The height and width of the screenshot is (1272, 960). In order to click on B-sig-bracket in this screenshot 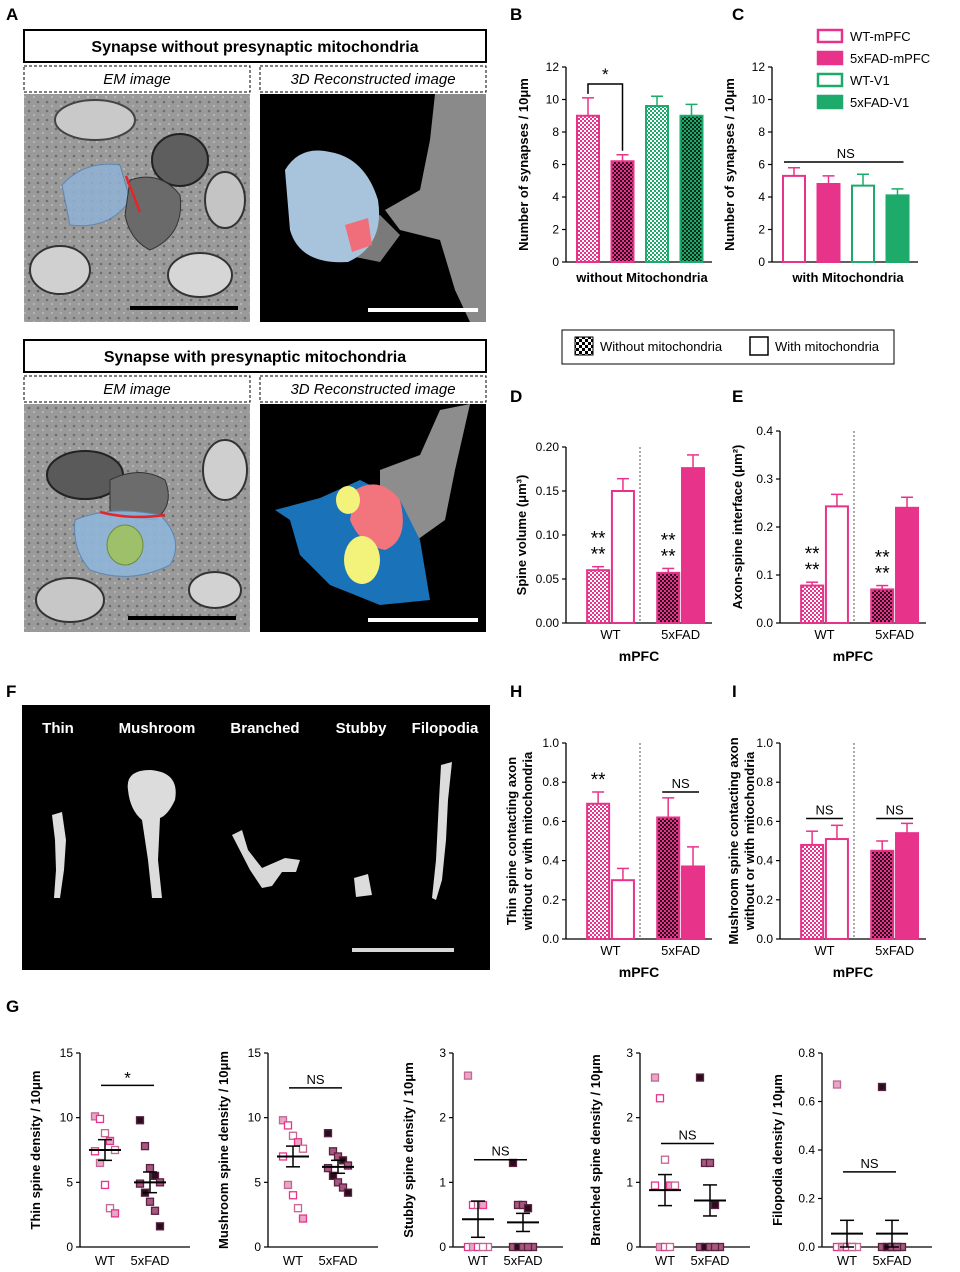, I will do `click(605, 117)`.